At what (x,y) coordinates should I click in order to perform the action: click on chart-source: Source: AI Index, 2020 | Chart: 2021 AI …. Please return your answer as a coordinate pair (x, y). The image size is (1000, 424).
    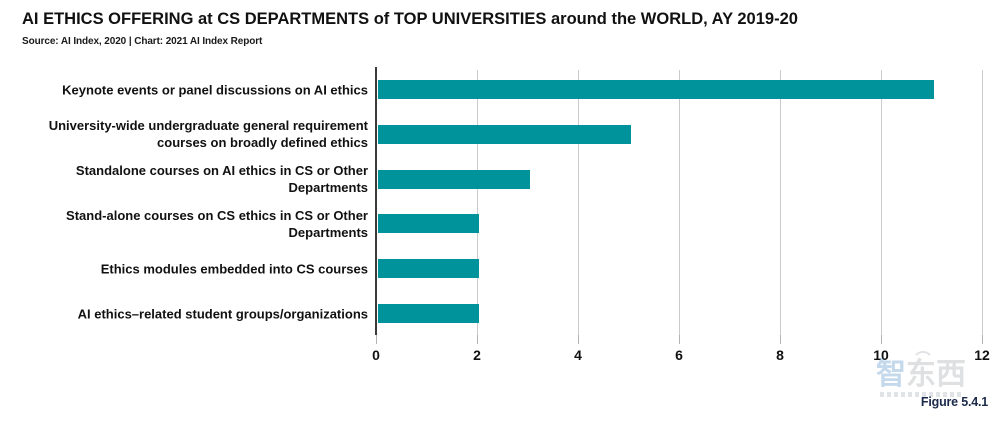
    Looking at the image, I should click on (142, 41).